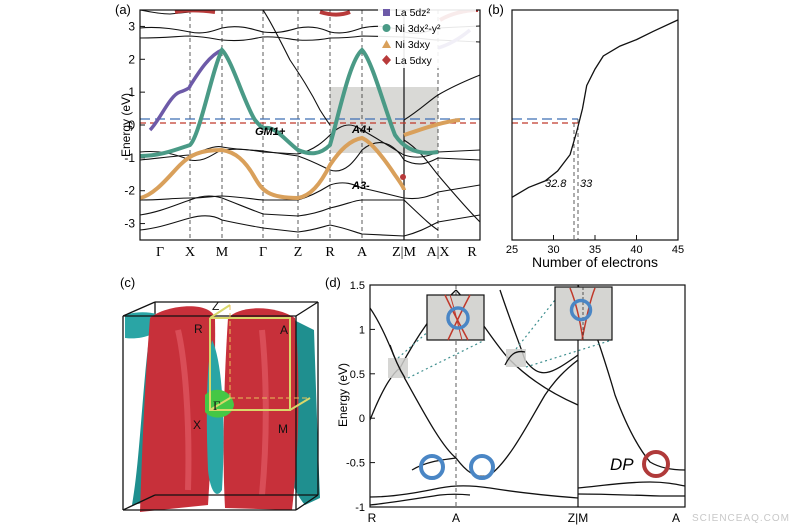 This screenshot has width=800, height=530. Describe the element at coordinates (512, 250) in the screenshot. I see `panel-b-xtick-label: 25` at that location.